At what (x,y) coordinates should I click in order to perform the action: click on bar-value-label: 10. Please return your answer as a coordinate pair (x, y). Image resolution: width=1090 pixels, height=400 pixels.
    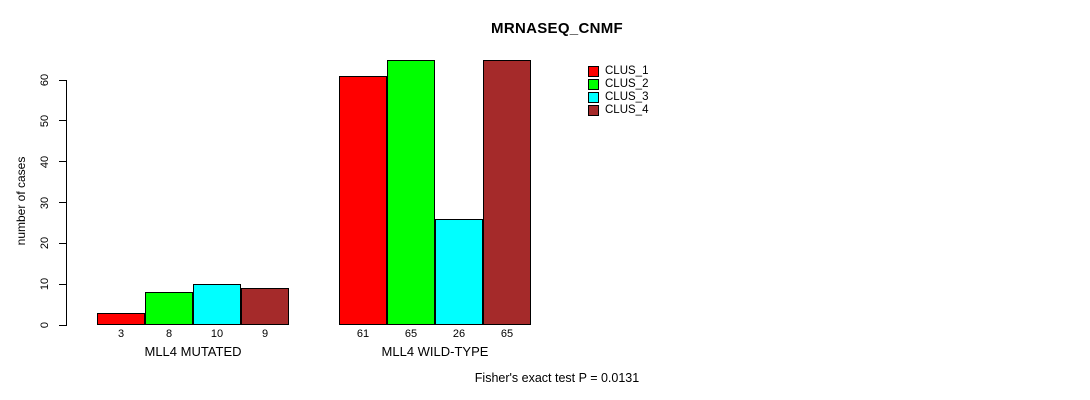
    Looking at the image, I should click on (217, 334).